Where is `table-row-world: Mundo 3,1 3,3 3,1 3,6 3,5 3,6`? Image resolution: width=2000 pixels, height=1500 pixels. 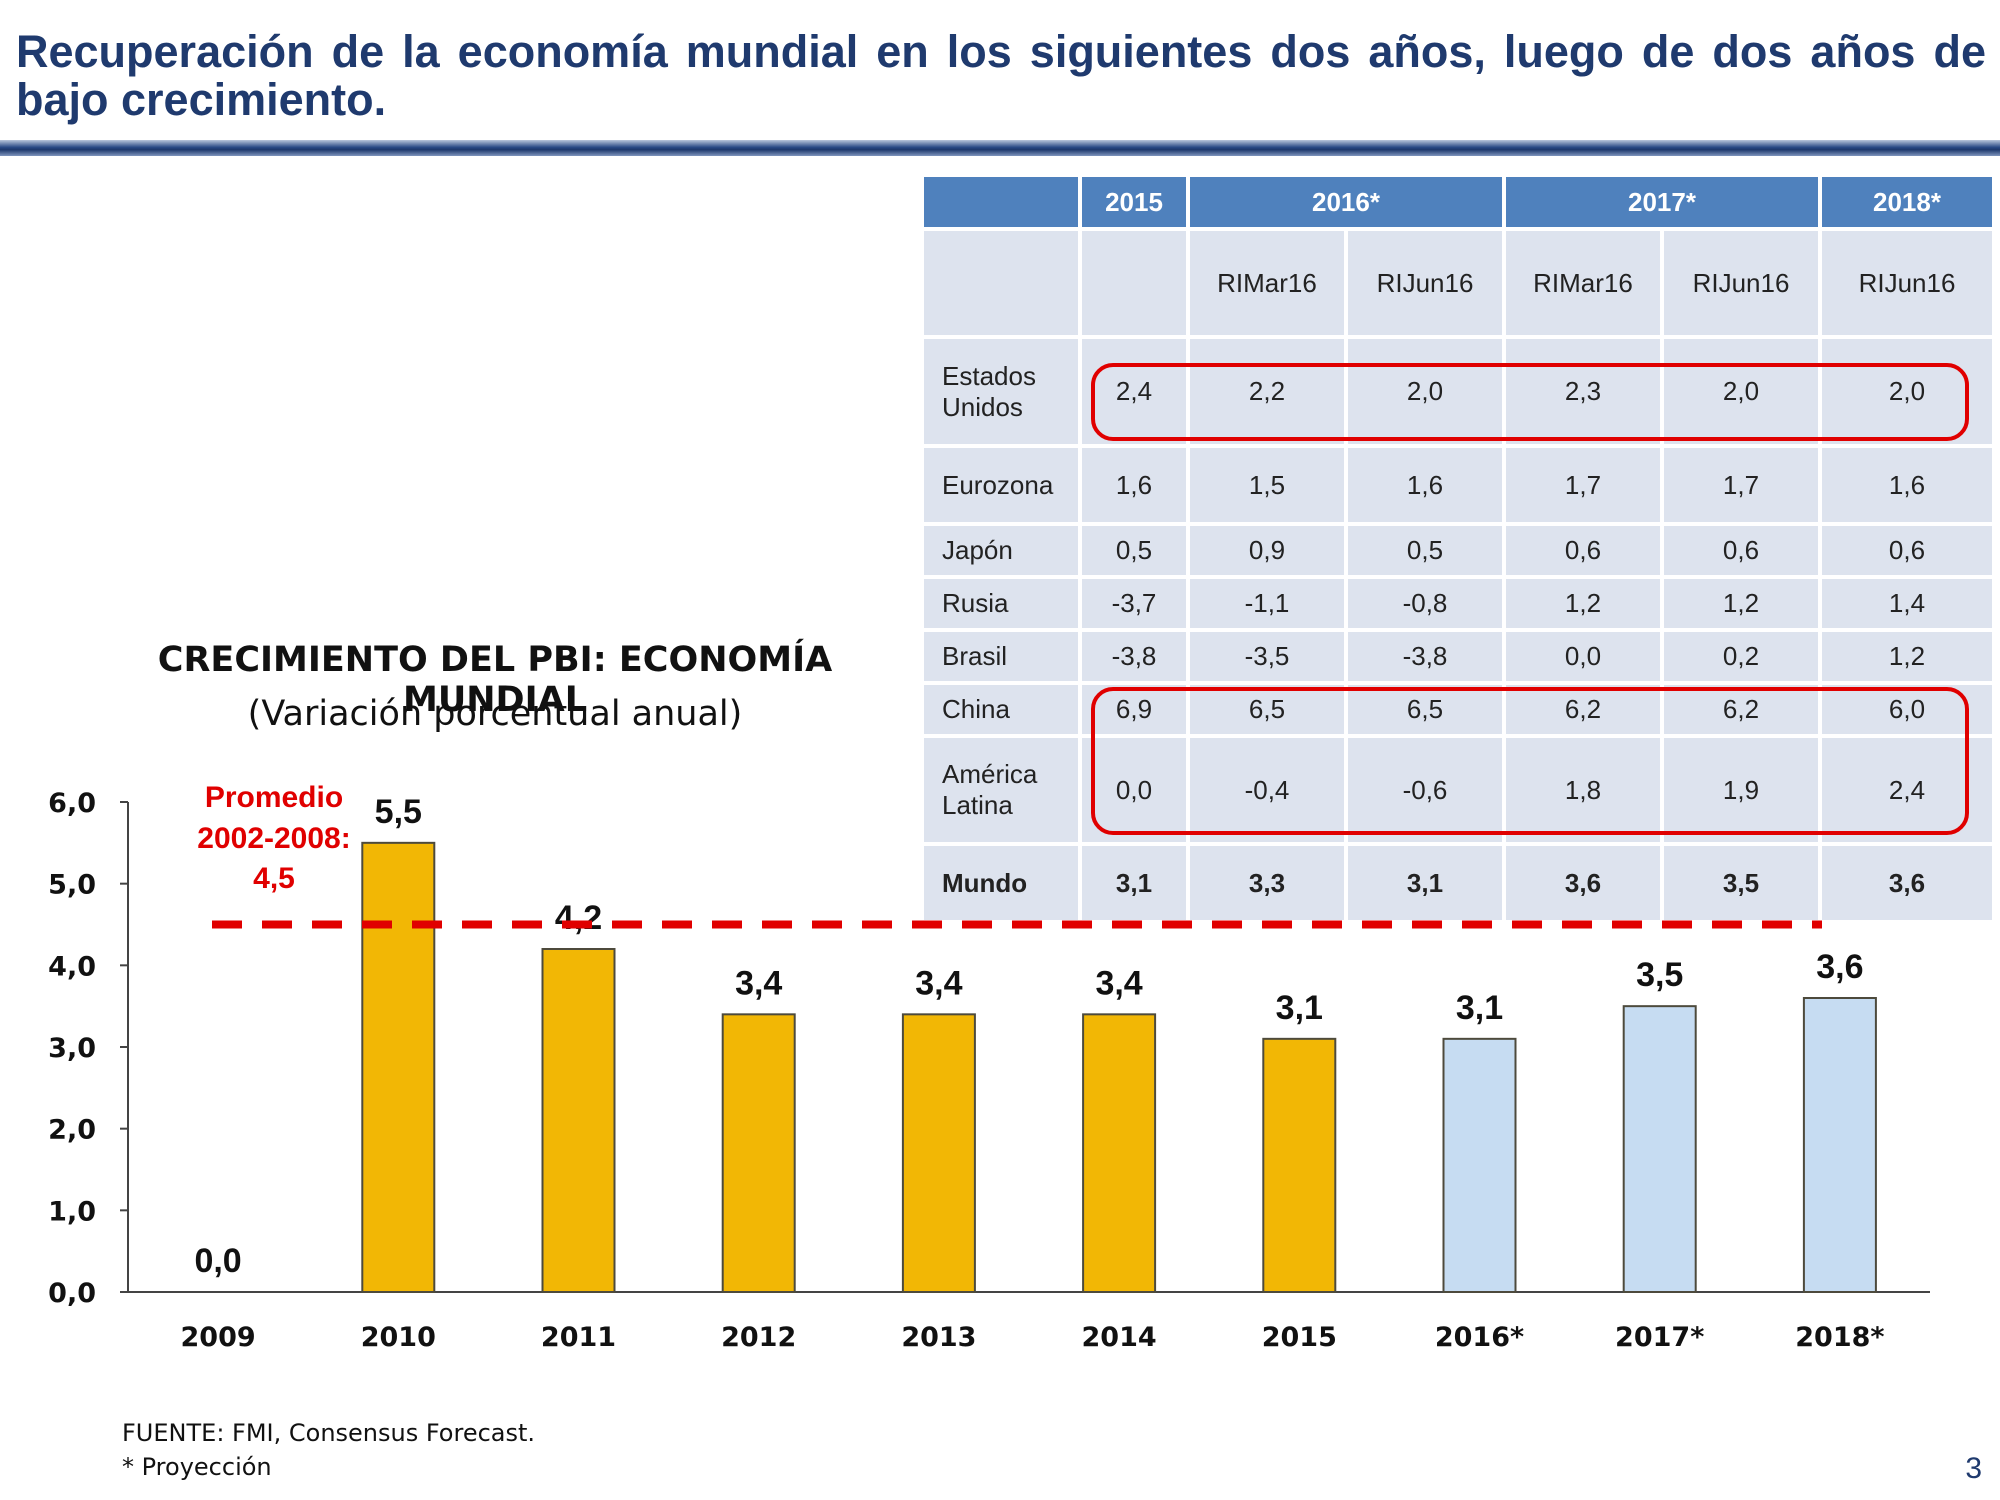
table-row-world: Mundo 3,1 3,3 3,1 3,6 3,5 3,6 is located at coordinates (1458, 883).